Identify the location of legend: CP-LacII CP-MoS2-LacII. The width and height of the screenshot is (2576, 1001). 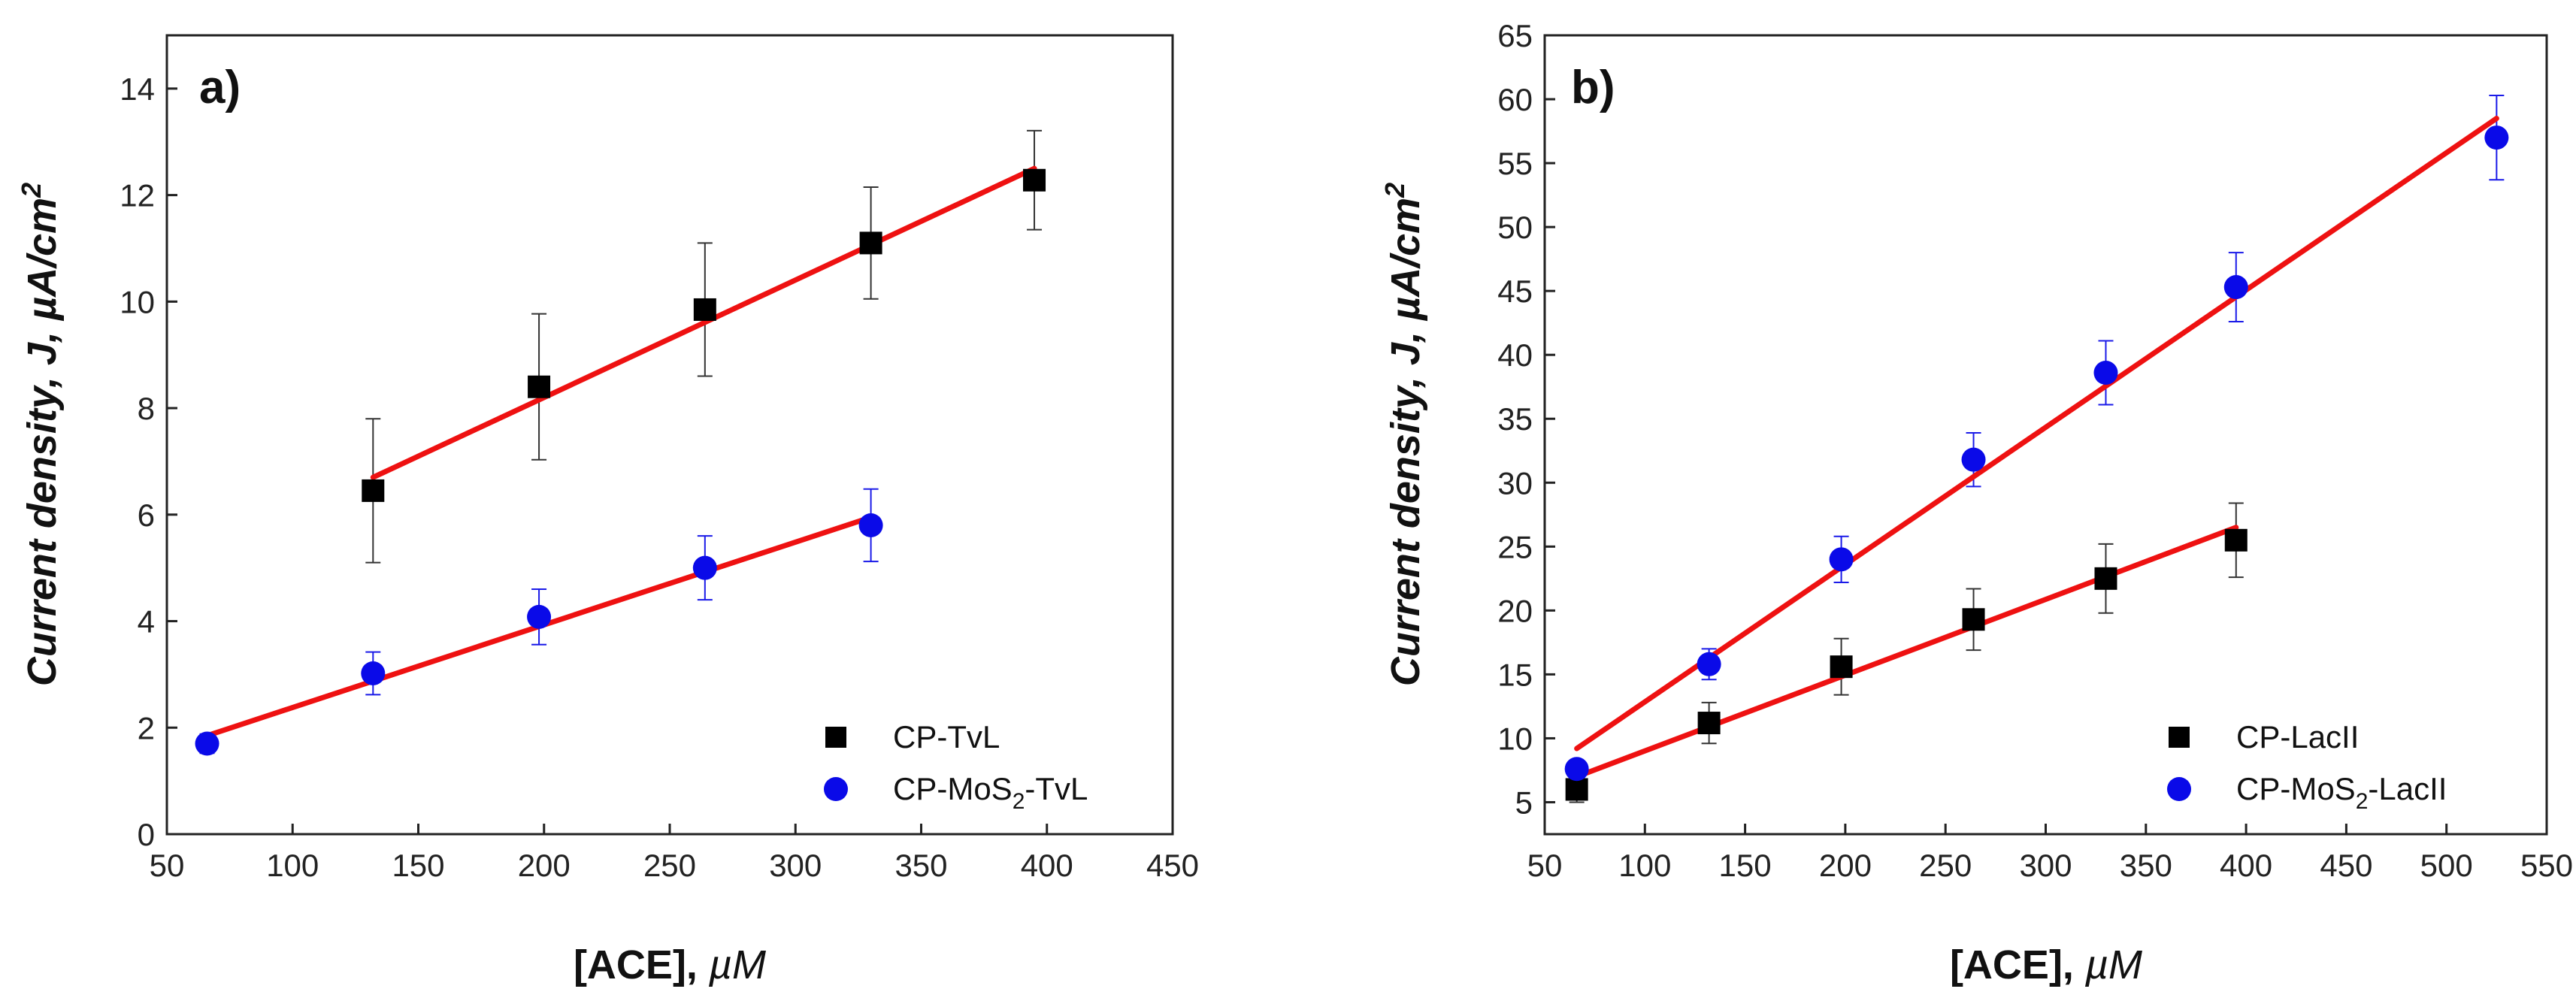
(2307, 766).